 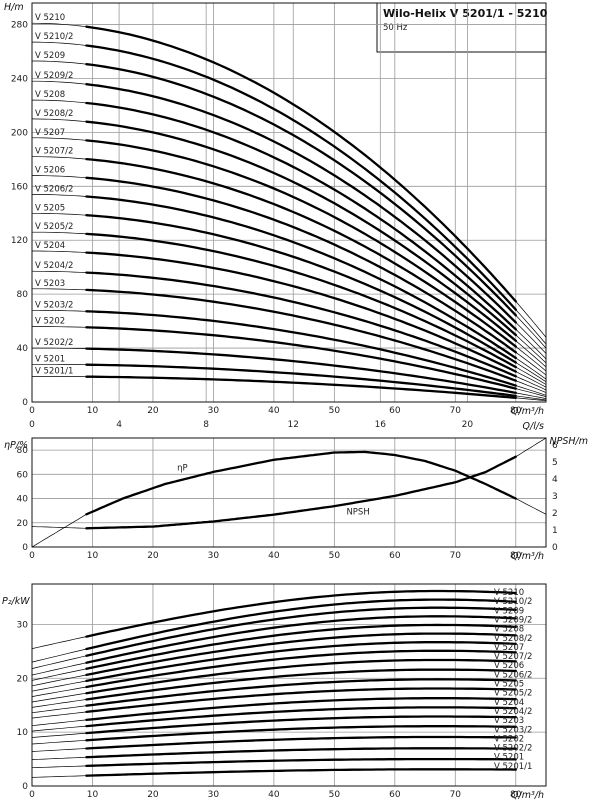 What do you see at coordinates (513, 602) in the screenshot?
I see `pow-series-label: V 5210/2` at bounding box center [513, 602].